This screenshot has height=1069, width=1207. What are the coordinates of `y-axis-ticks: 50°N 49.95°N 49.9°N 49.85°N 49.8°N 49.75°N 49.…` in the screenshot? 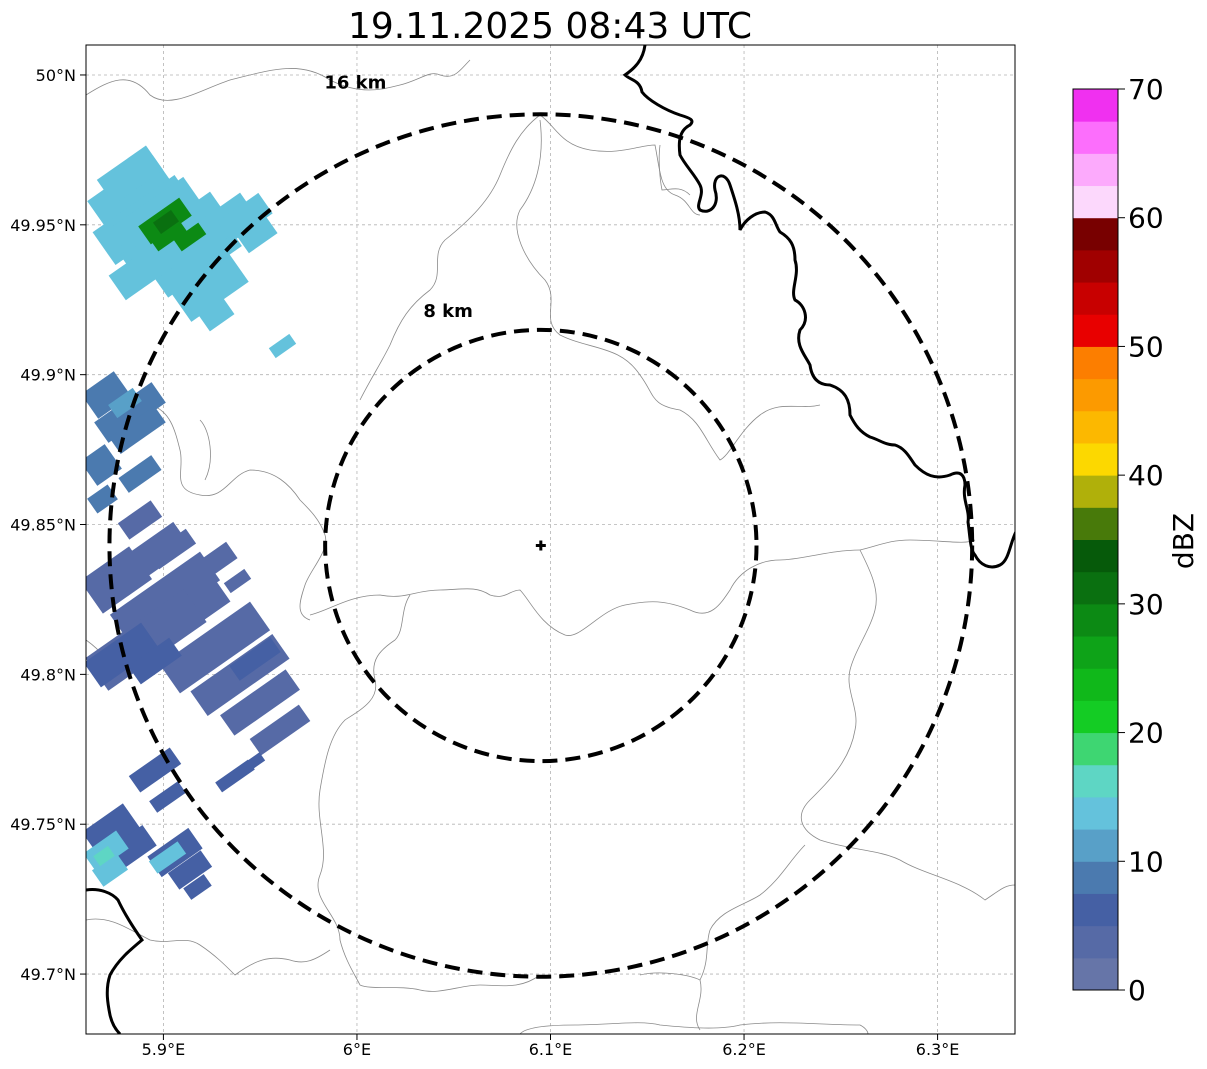 It's located at (48, 525).